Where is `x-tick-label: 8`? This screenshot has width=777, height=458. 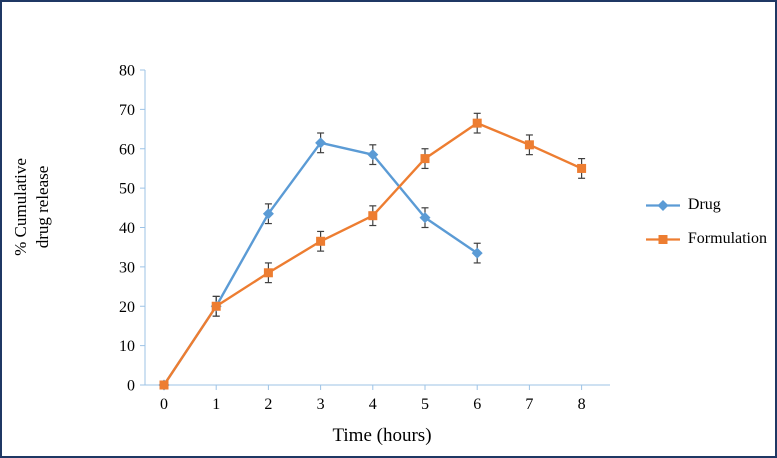
x-tick-label: 8 is located at coordinates (582, 404).